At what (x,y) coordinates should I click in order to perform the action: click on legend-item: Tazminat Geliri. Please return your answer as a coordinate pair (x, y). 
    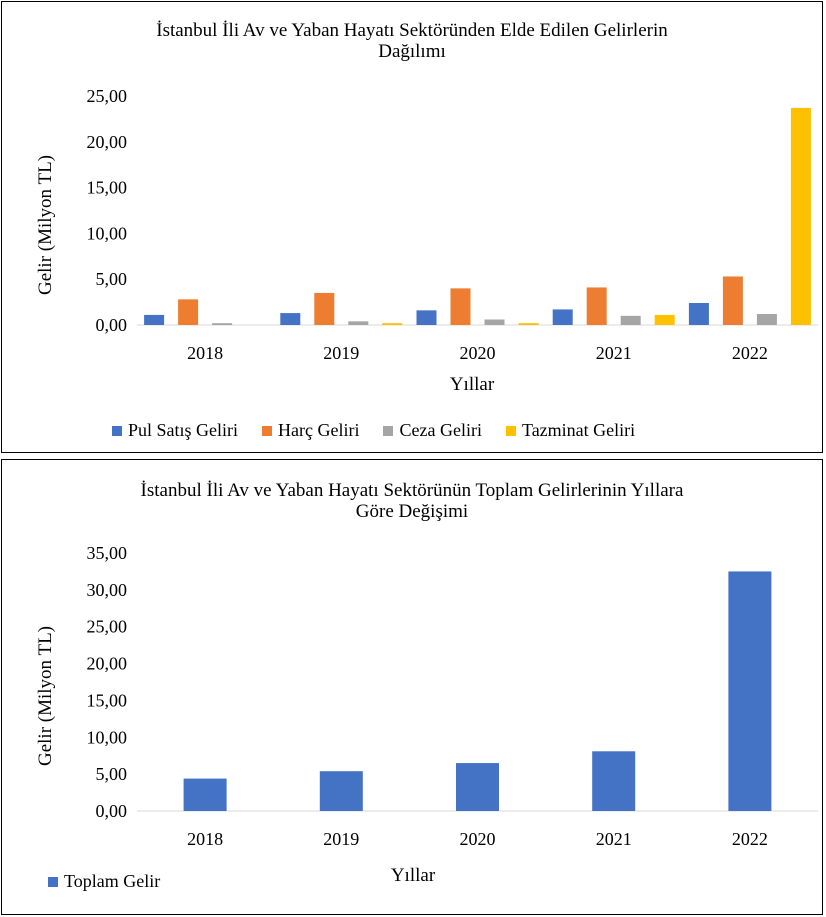
    Looking at the image, I should click on (570, 430).